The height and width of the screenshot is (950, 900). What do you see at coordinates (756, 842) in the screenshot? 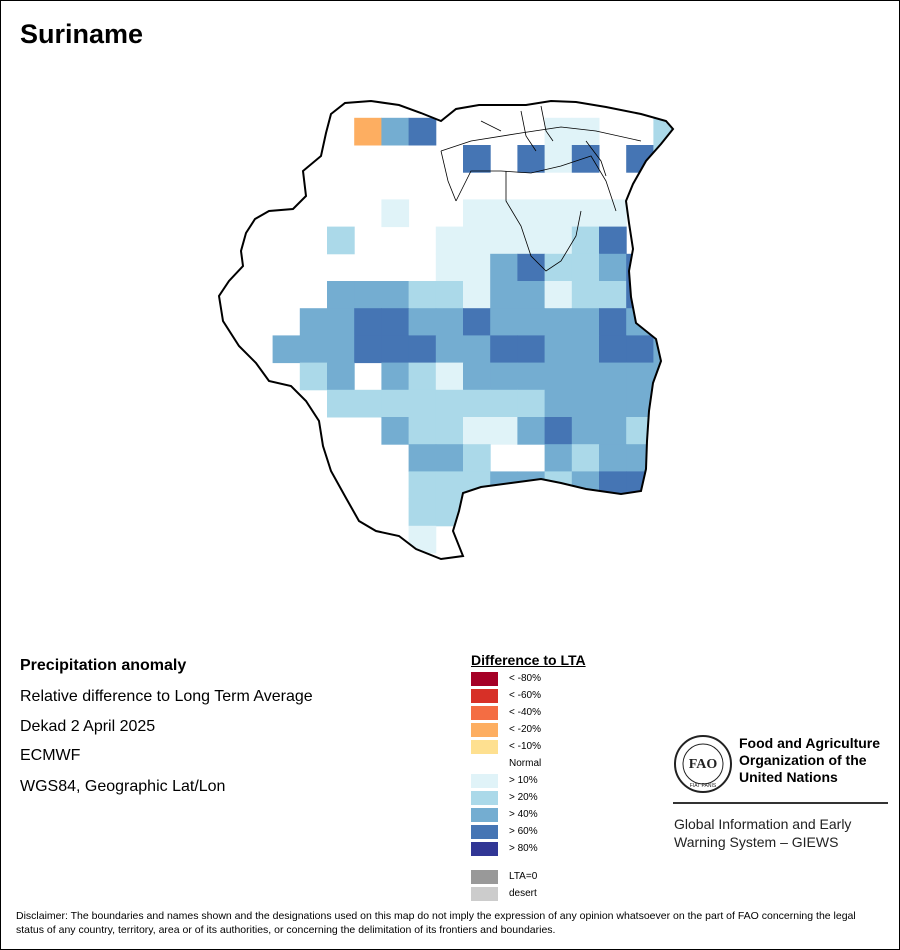
I see `giews-line2: Warning System – GIEWS` at bounding box center [756, 842].